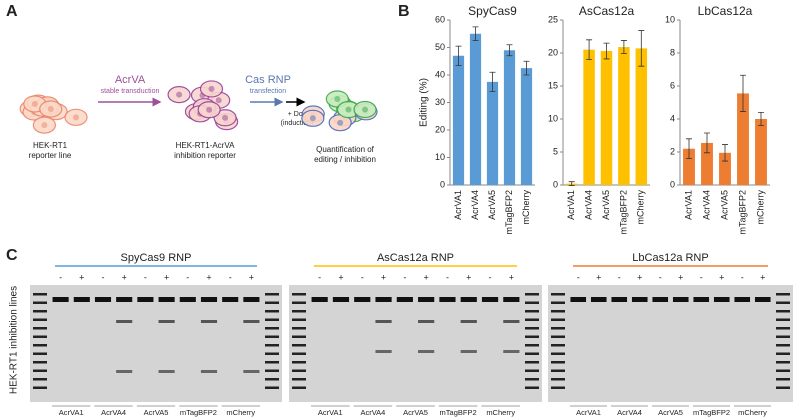 The width and height of the screenshot is (800, 420). I want to click on x-tick-label: AcrVA5, so click(724, 205).